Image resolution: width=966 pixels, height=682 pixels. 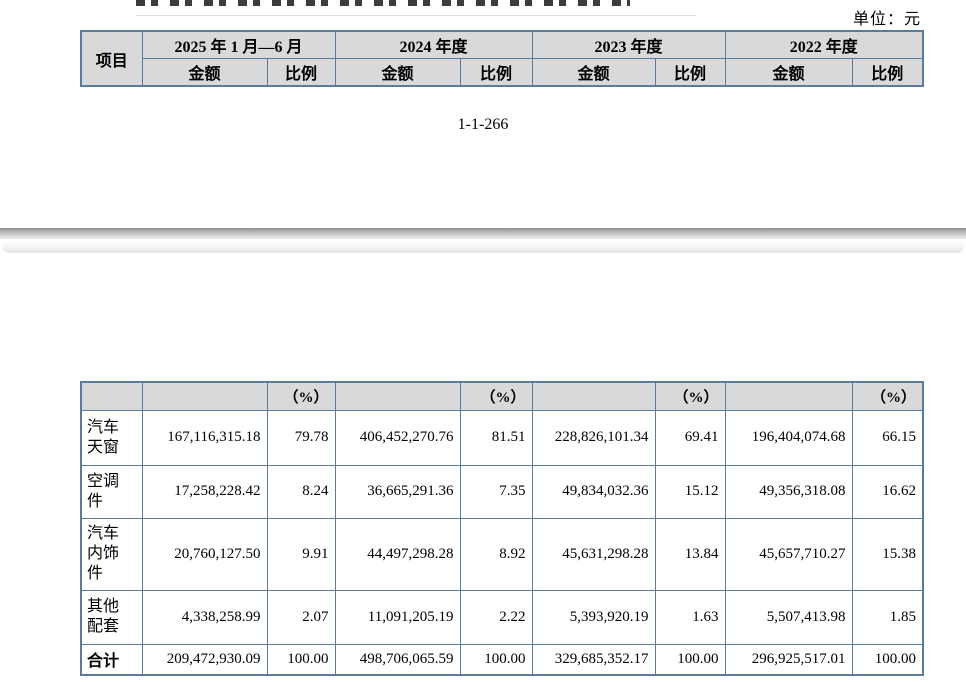 I want to click on ratio-cell: 8.92, so click(x=496, y=554).